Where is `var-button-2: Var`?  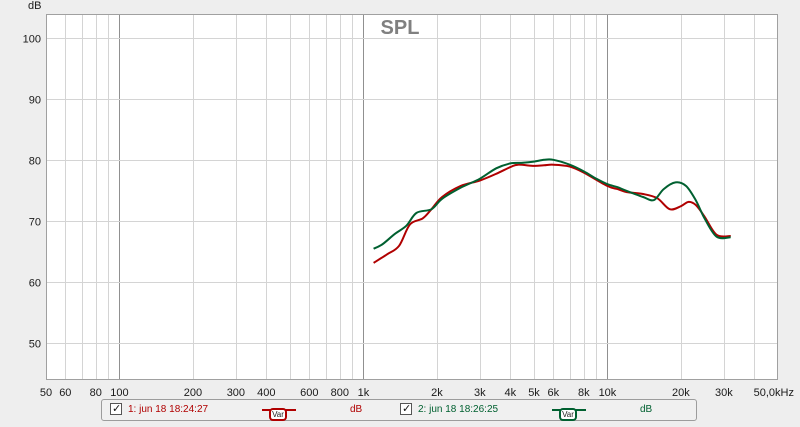
var-button-2: Var is located at coordinates (568, 414).